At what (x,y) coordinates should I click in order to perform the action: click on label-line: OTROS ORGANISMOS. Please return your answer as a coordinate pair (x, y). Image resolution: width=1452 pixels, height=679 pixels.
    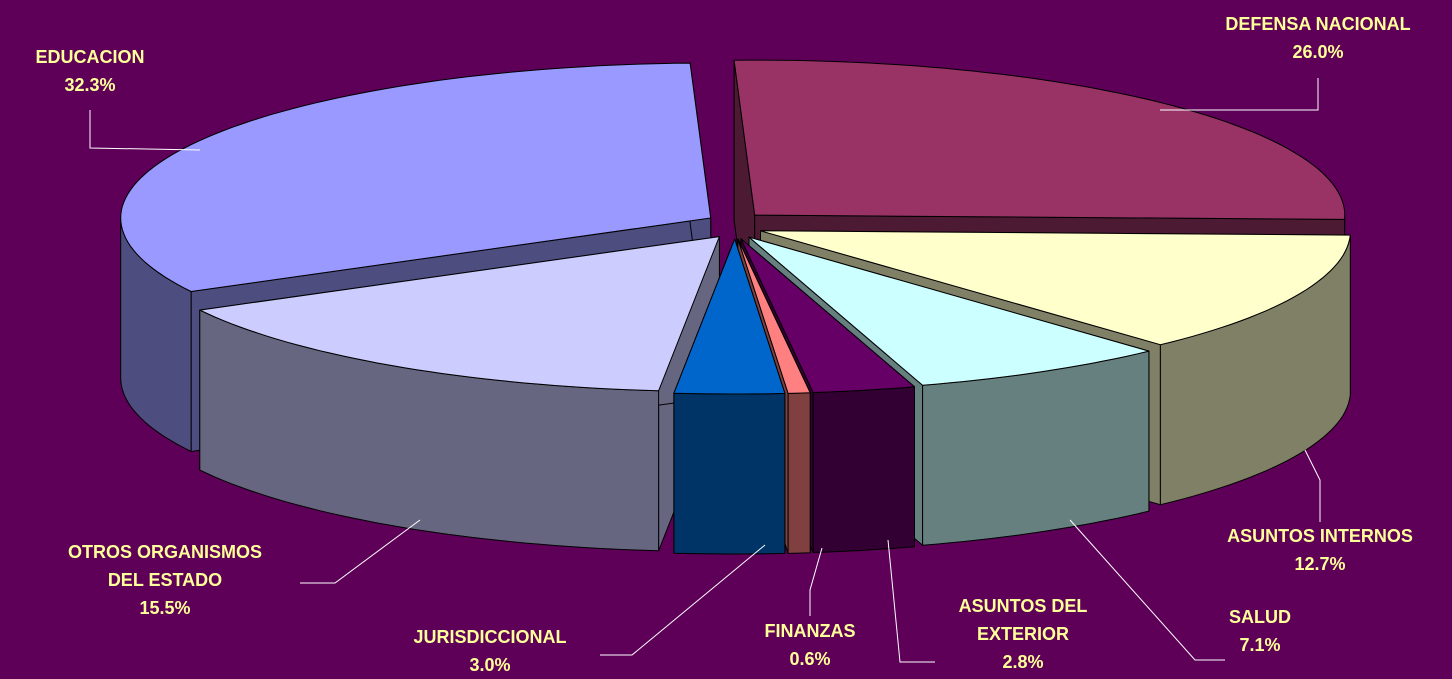
    Looking at the image, I should click on (165, 552).